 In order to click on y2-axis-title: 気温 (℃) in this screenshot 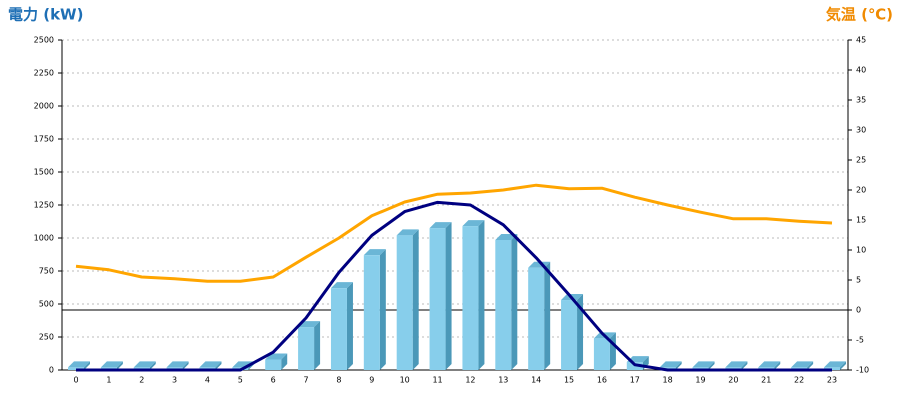, I will do `click(859, 15)`.